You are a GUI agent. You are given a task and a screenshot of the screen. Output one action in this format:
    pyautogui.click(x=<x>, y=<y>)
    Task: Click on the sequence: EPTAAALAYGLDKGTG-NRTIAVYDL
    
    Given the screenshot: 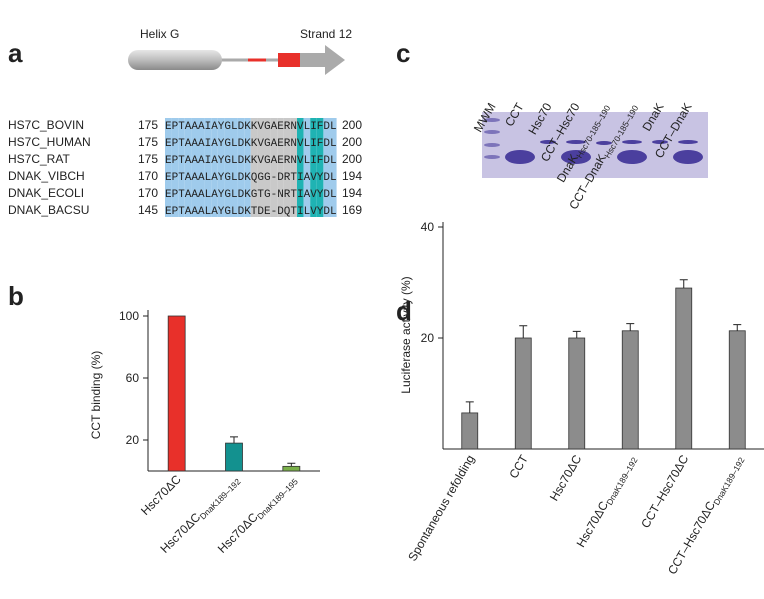 What is the action you would take?
    pyautogui.click(x=251, y=195)
    